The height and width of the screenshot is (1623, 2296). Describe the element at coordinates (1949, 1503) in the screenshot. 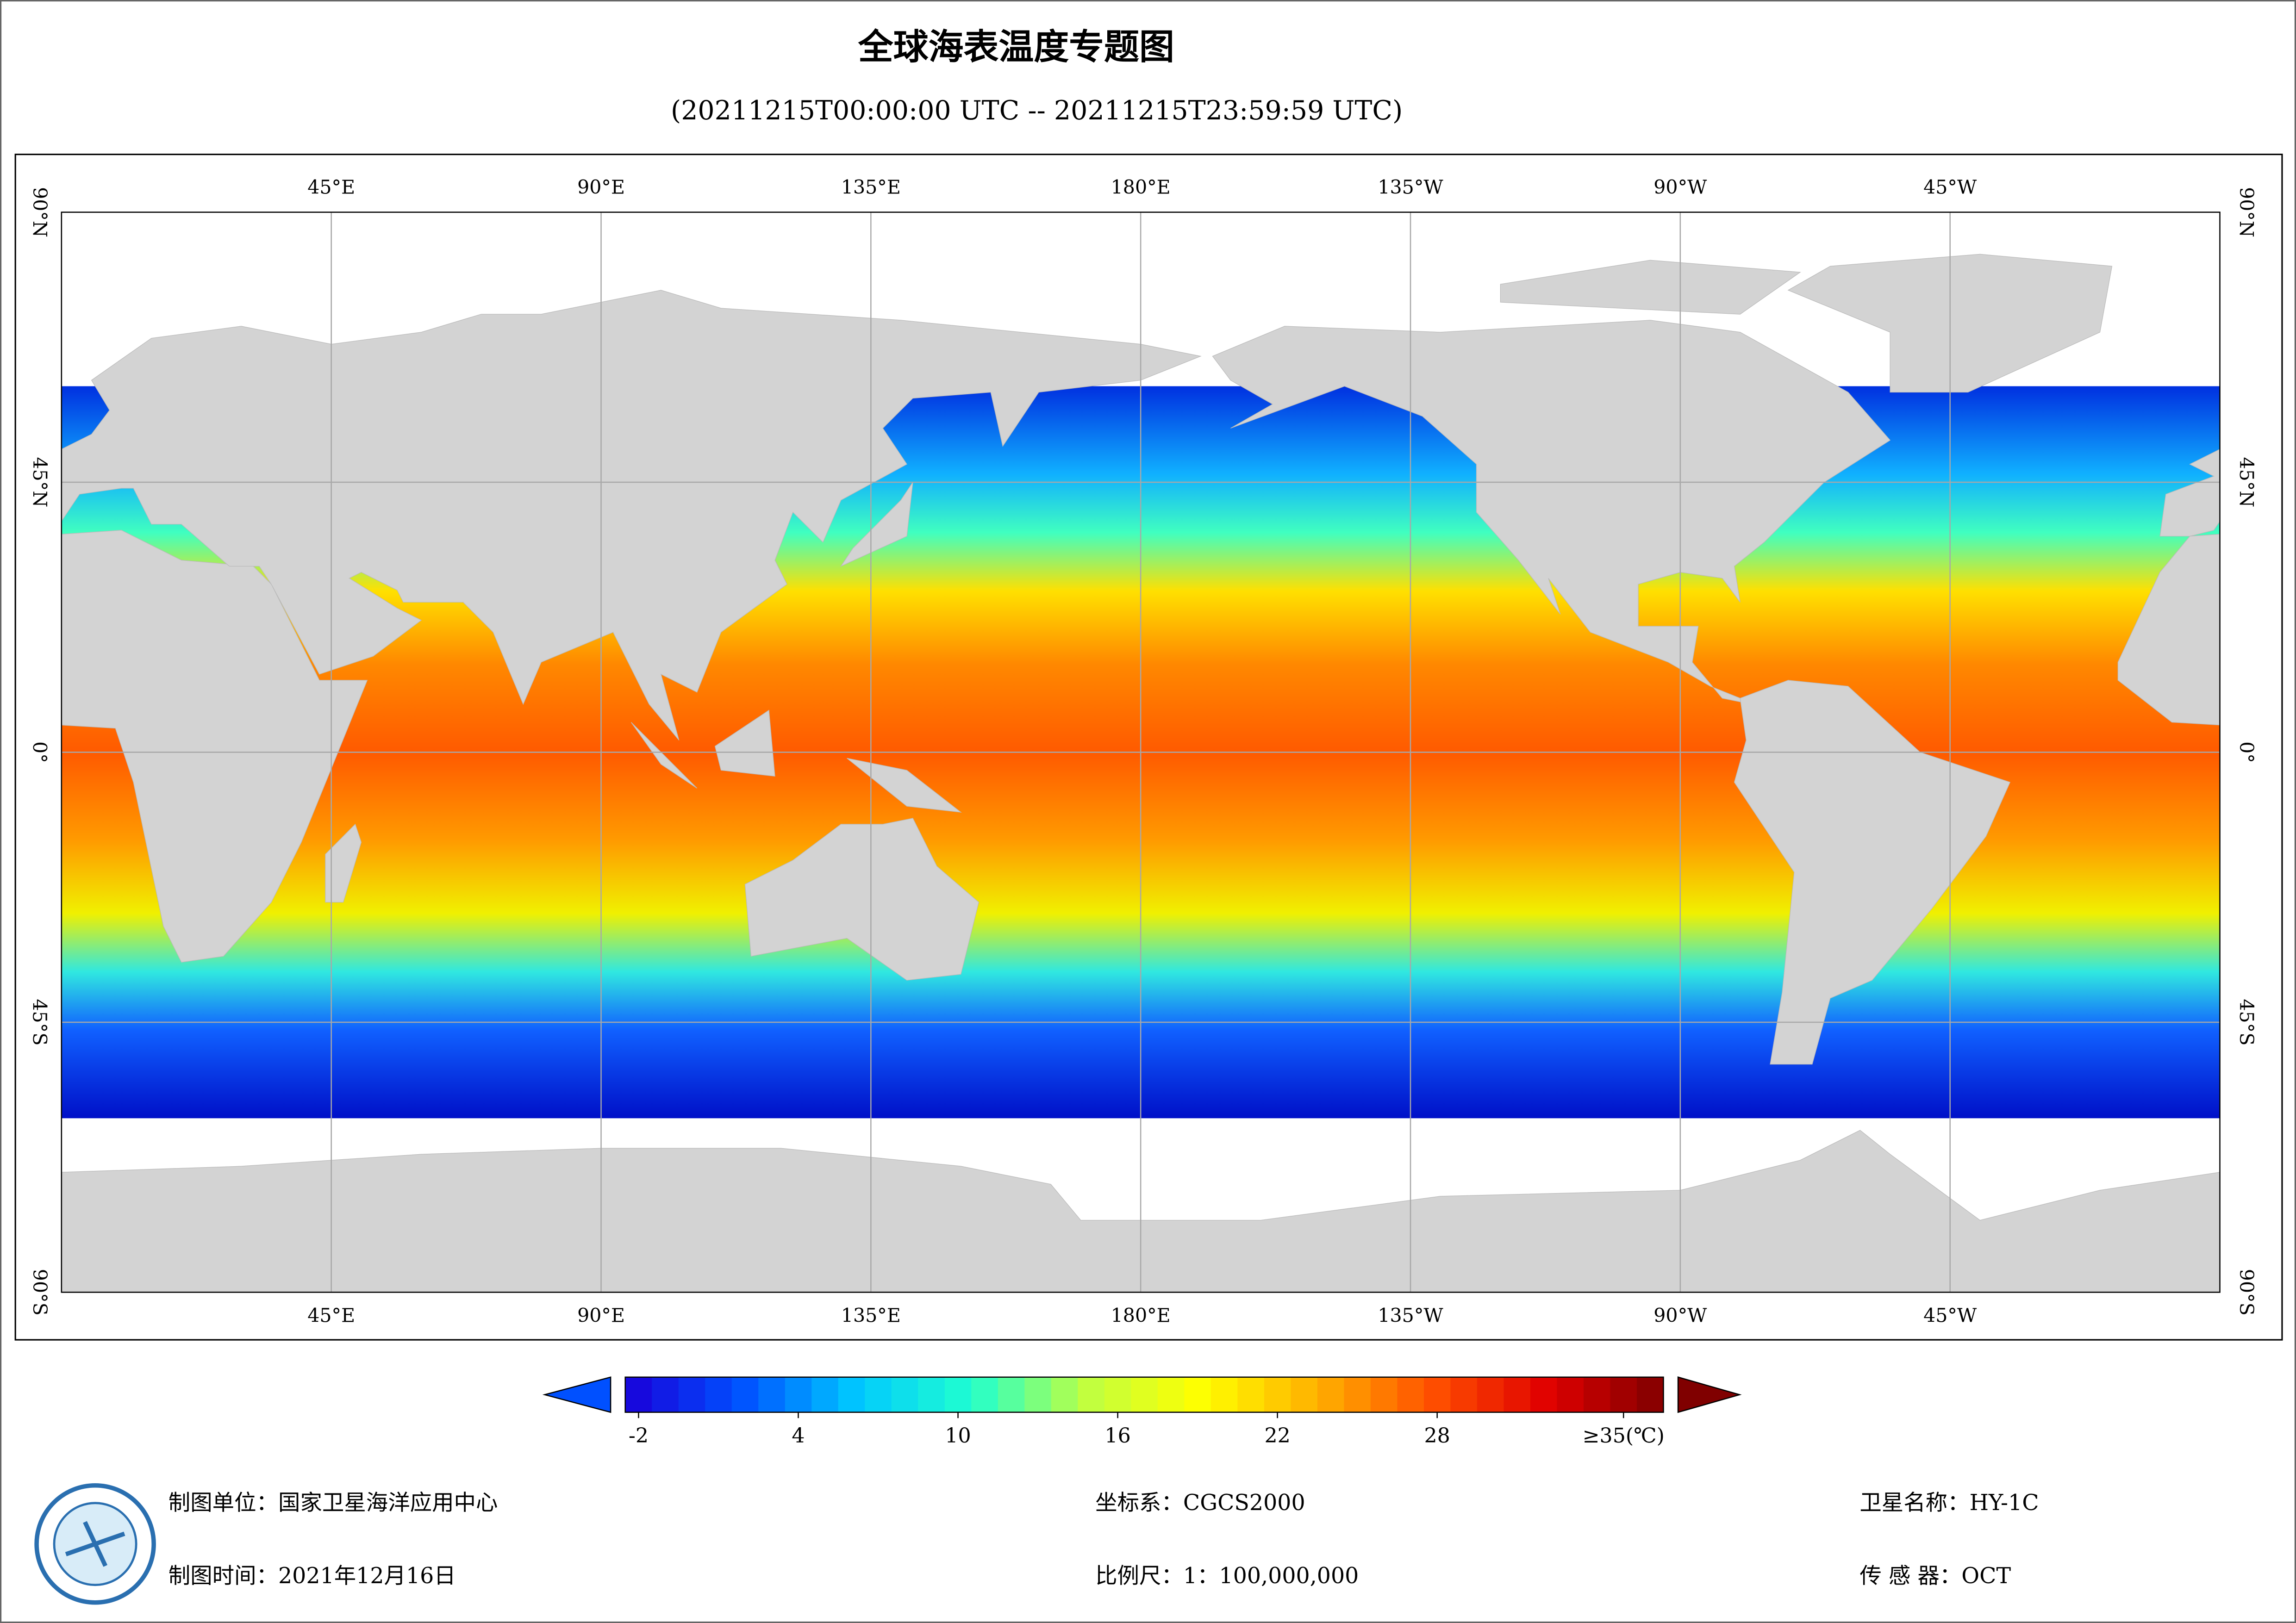

I see `footer-satellite: 卫星名称：HY-1C` at that location.